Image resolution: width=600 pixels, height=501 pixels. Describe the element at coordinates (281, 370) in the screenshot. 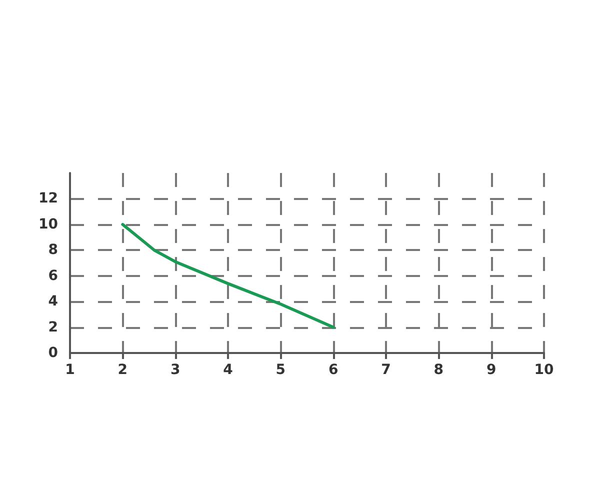

I see `x-tick-label: 5` at that location.